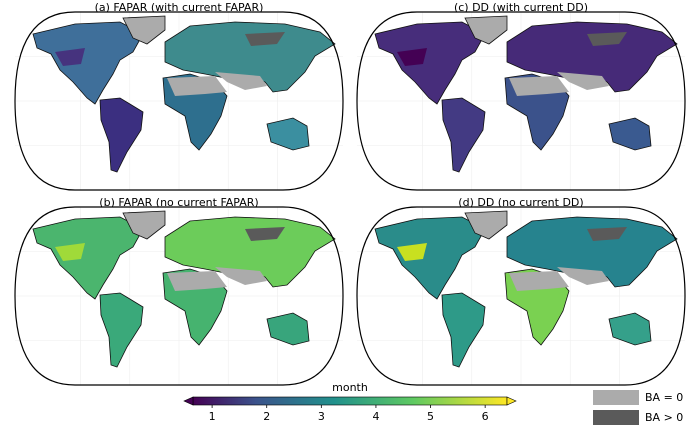  I want to click on legend-label: BA > 0, so click(664, 417).